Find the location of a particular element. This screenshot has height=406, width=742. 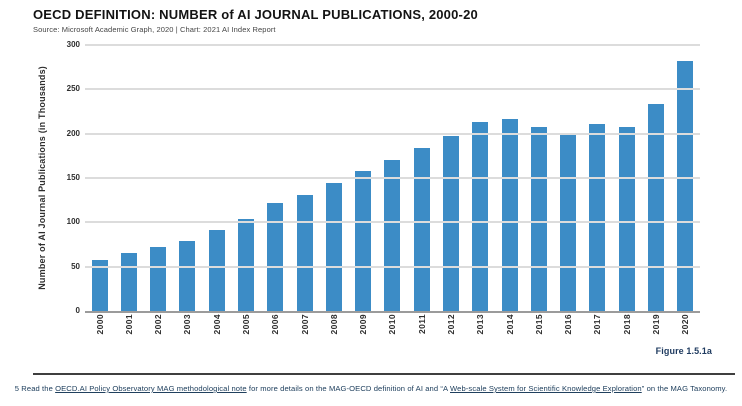

x-tick-slot-2005: 2005 is located at coordinates (245, 331).